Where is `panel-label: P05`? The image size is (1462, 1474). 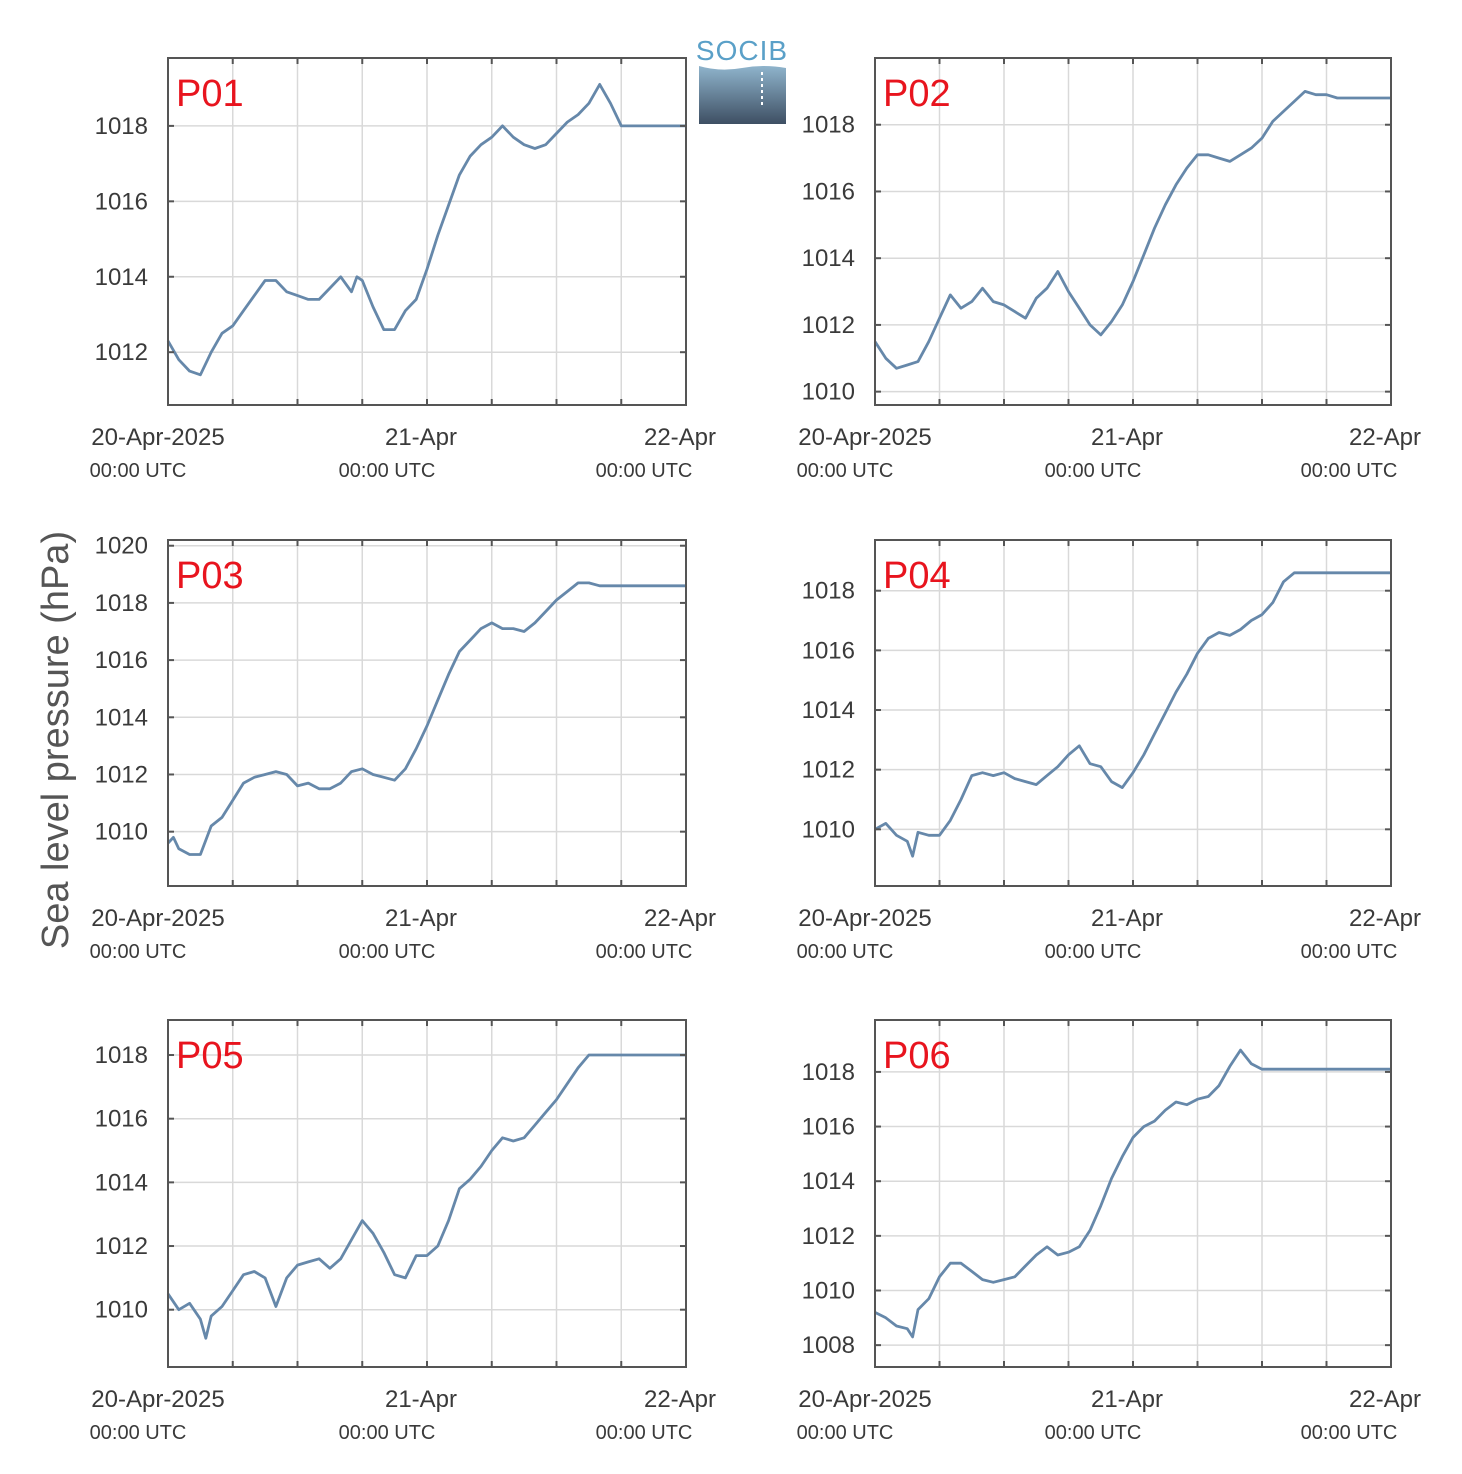 panel-label: P05 is located at coordinates (210, 1056).